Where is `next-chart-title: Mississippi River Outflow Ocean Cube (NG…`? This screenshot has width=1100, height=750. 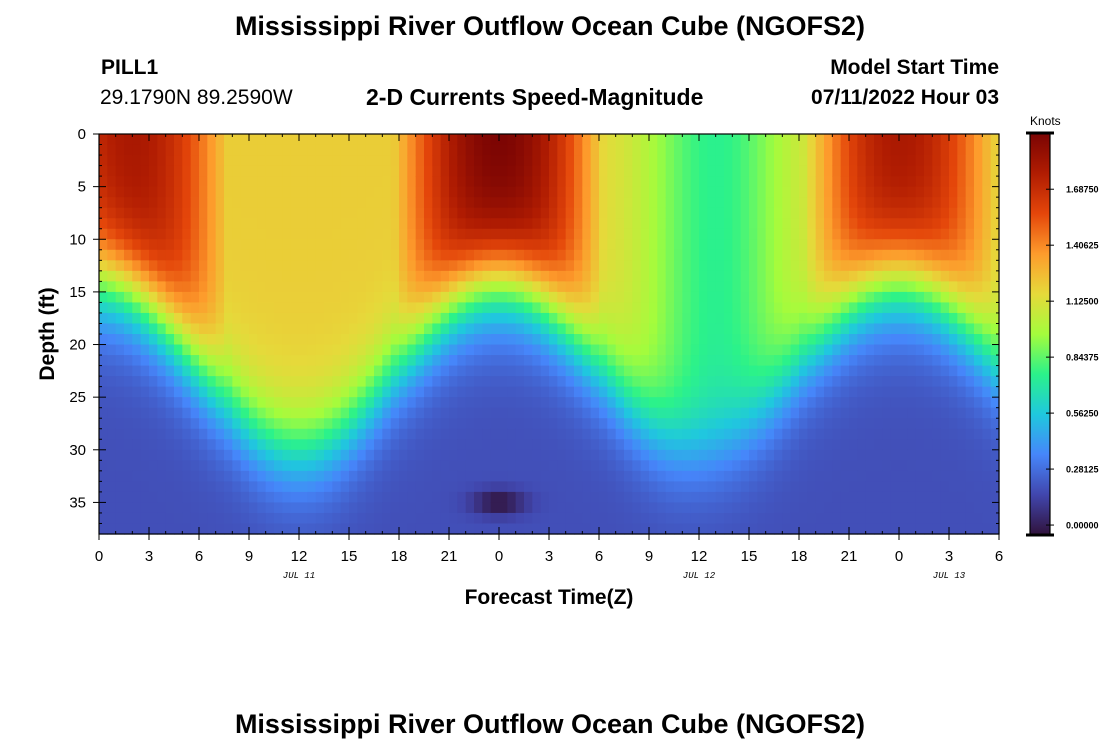
next-chart-title: Mississippi River Outflow Ocean Cube (NG… is located at coordinates (550, 724).